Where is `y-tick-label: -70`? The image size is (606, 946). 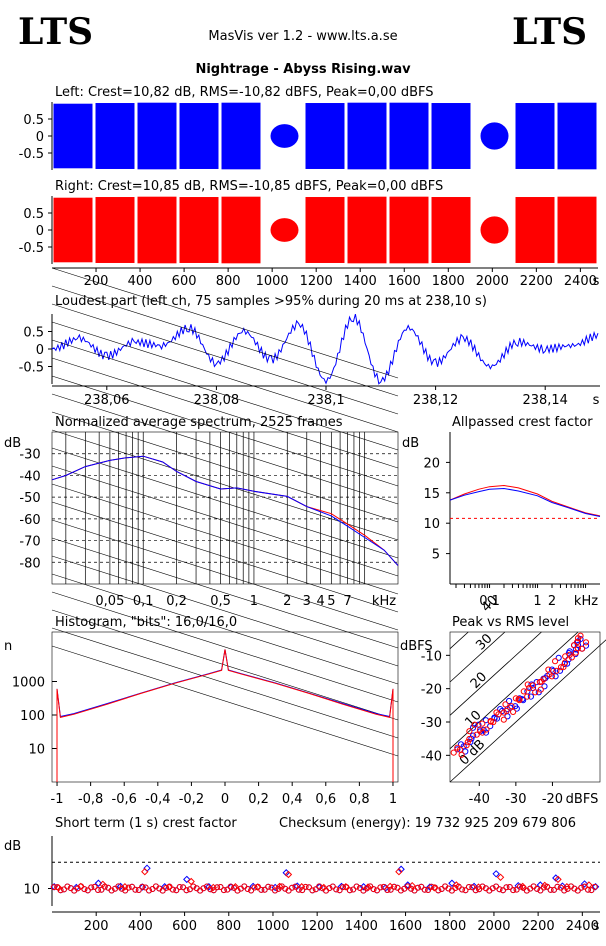
y-tick-label: -70 is located at coordinates (29, 542).